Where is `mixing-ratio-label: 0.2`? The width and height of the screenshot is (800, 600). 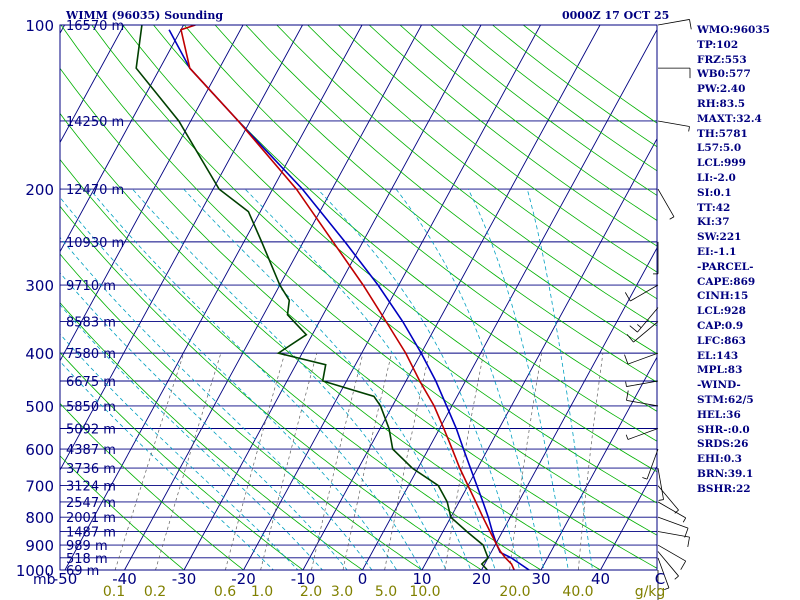 mixing-ratio-label: 0.2 is located at coordinates (155, 592).